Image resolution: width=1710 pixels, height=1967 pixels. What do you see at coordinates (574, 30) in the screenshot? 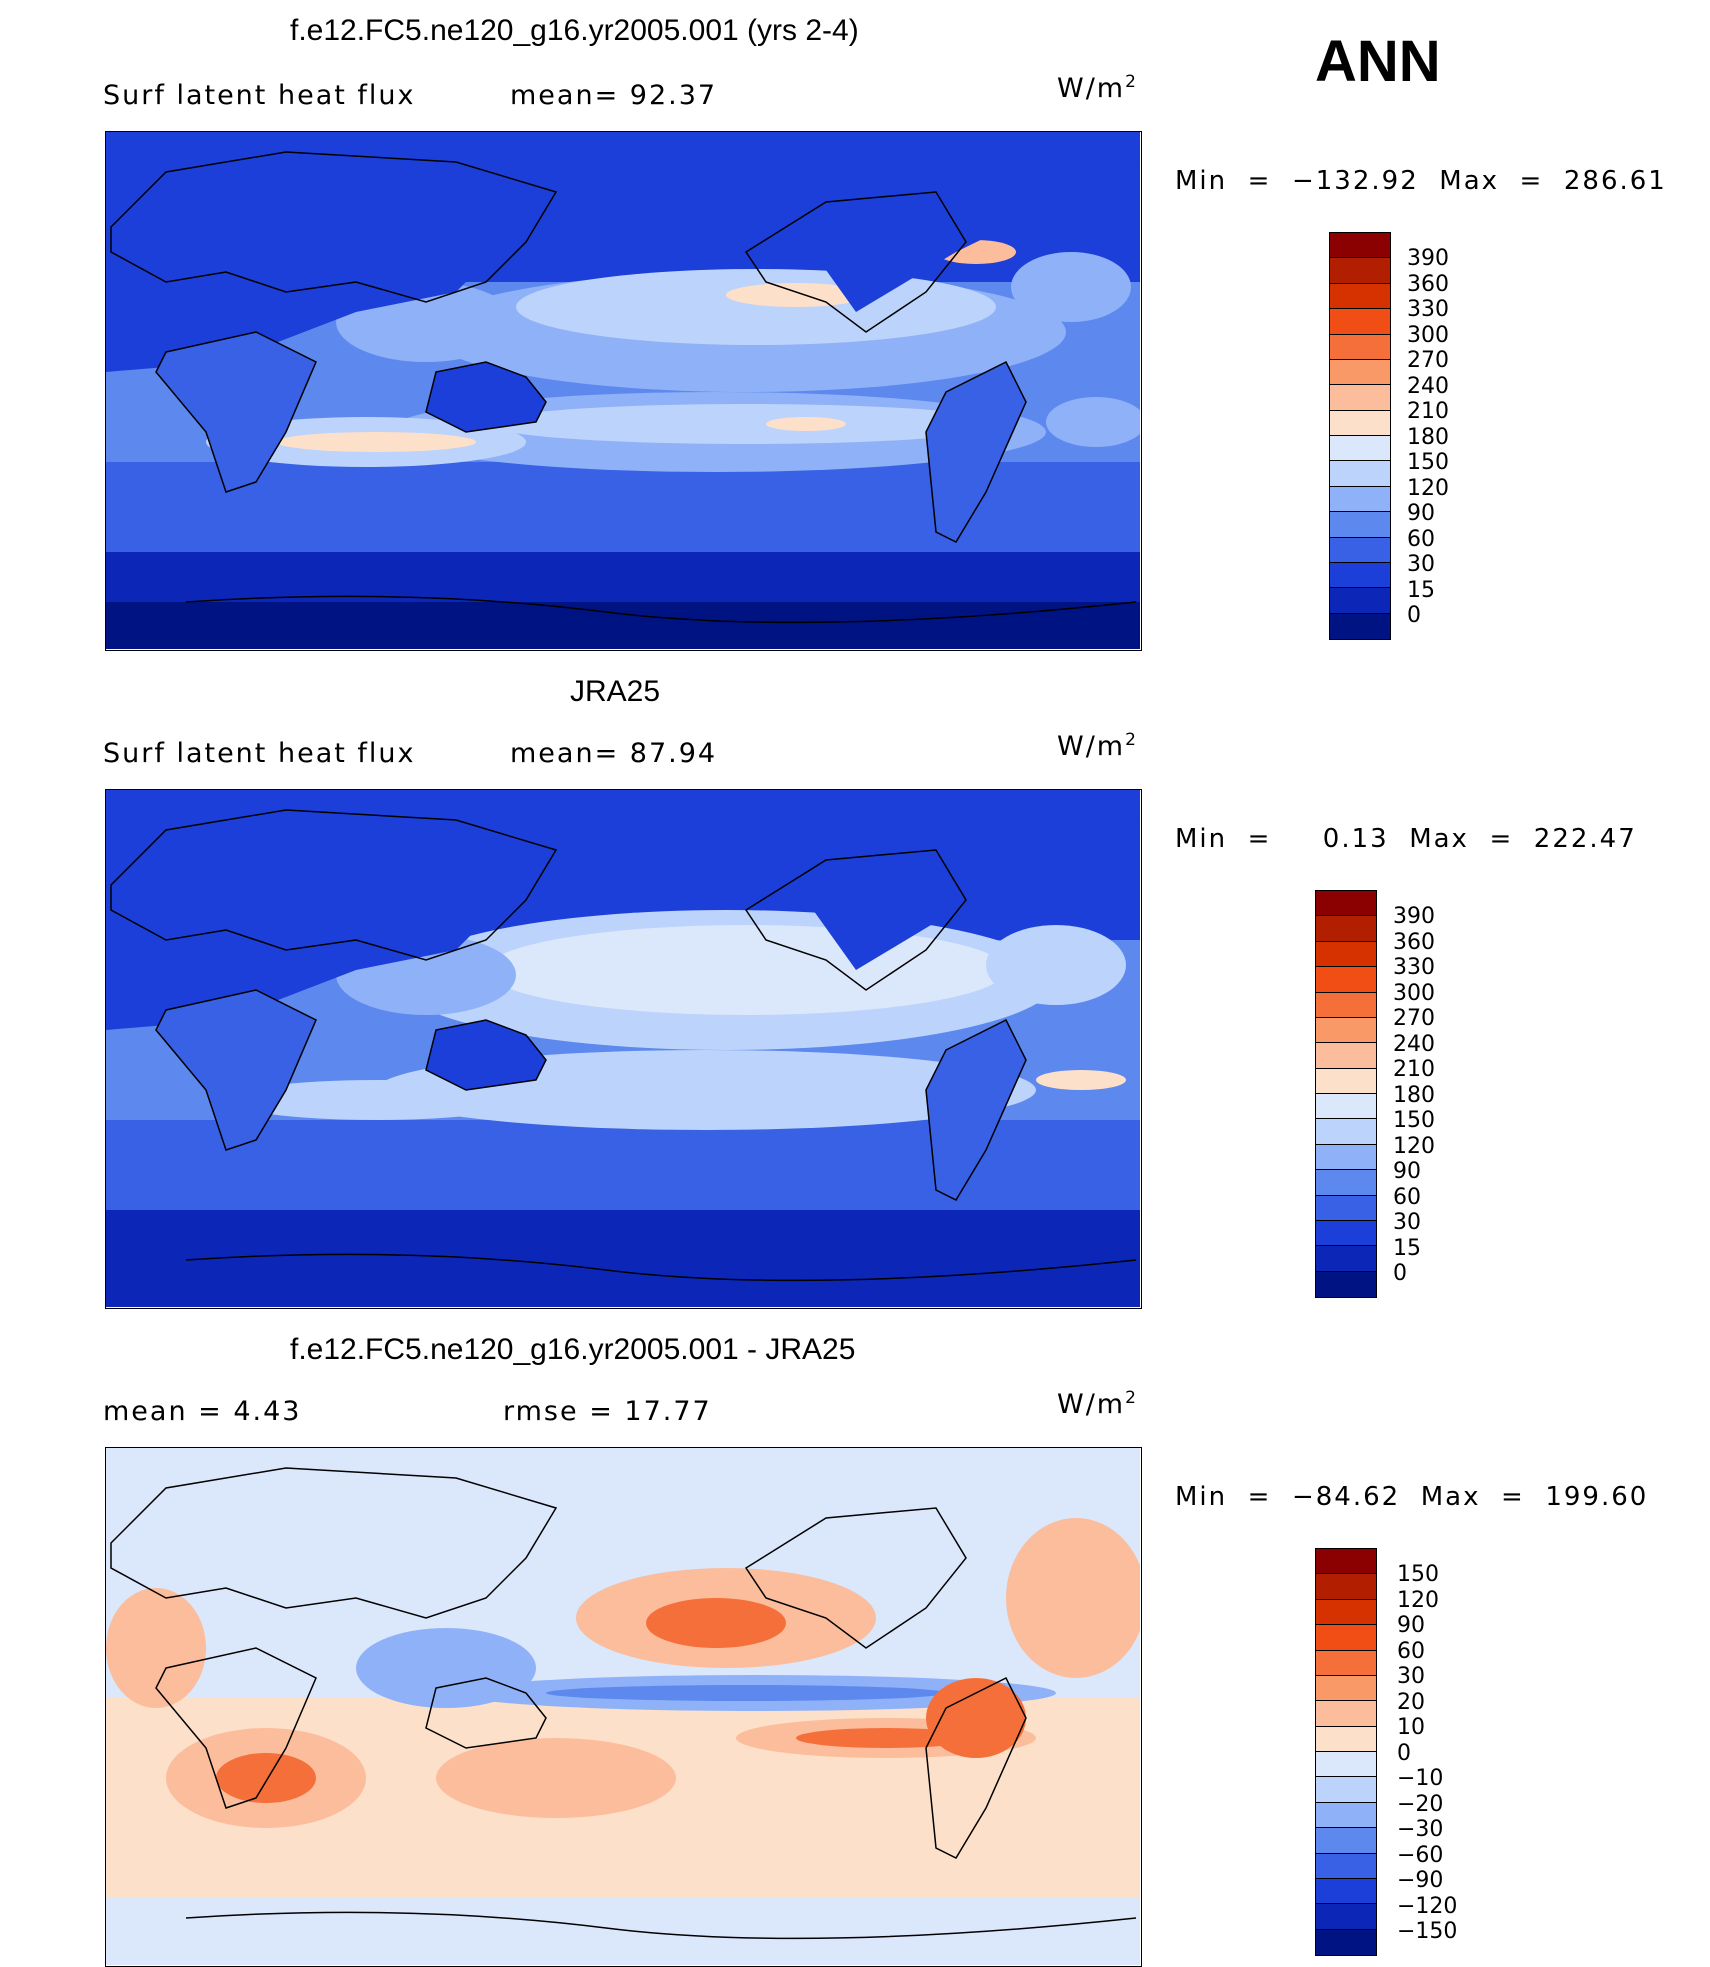
I see `panel-1-title: f.e12.FC5.ne120_g16.yr2005.001 (yrs 2-4)` at bounding box center [574, 30].